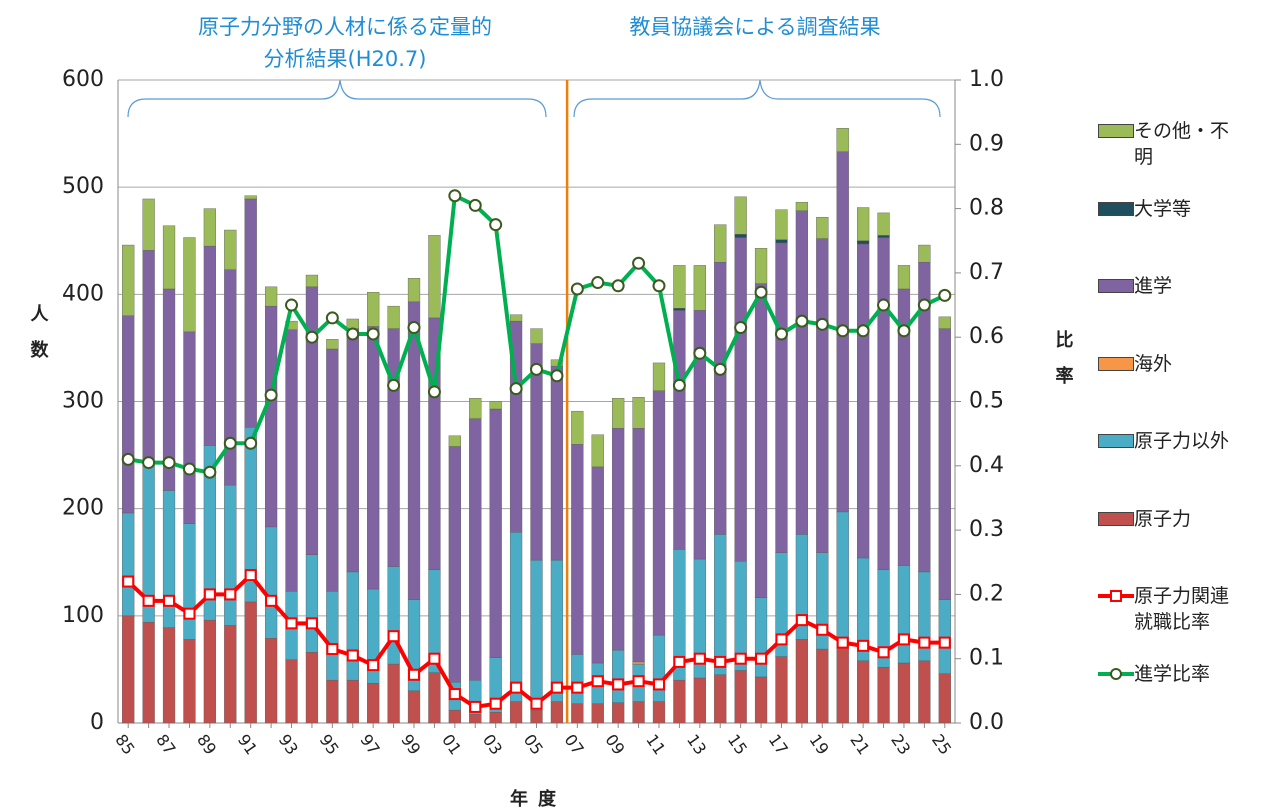  Describe the element at coordinates (1182, 441) in the screenshot. I see `legend-label: 原子力以外` at that location.